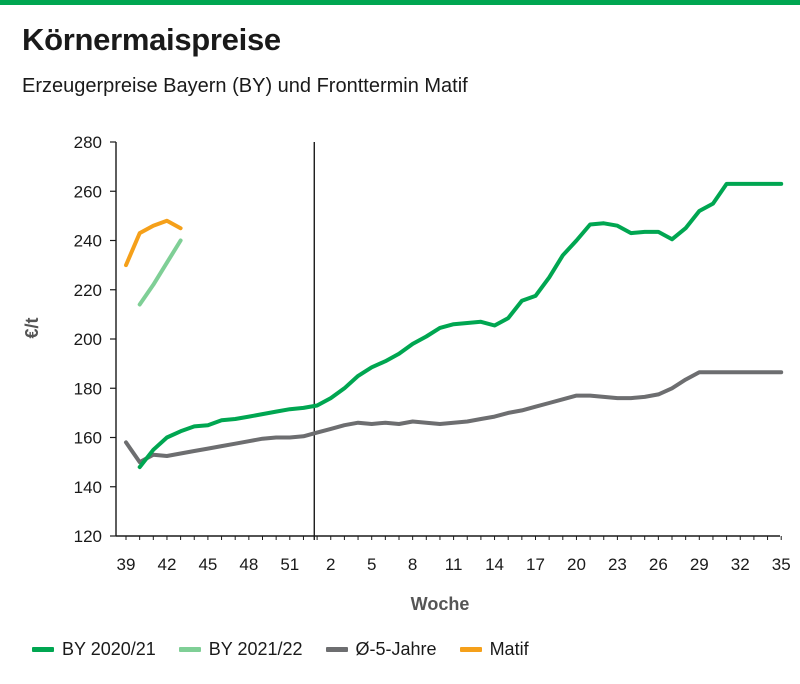 This screenshot has height=684, width=800. I want to click on x-tick-label: 51, so click(289, 564).